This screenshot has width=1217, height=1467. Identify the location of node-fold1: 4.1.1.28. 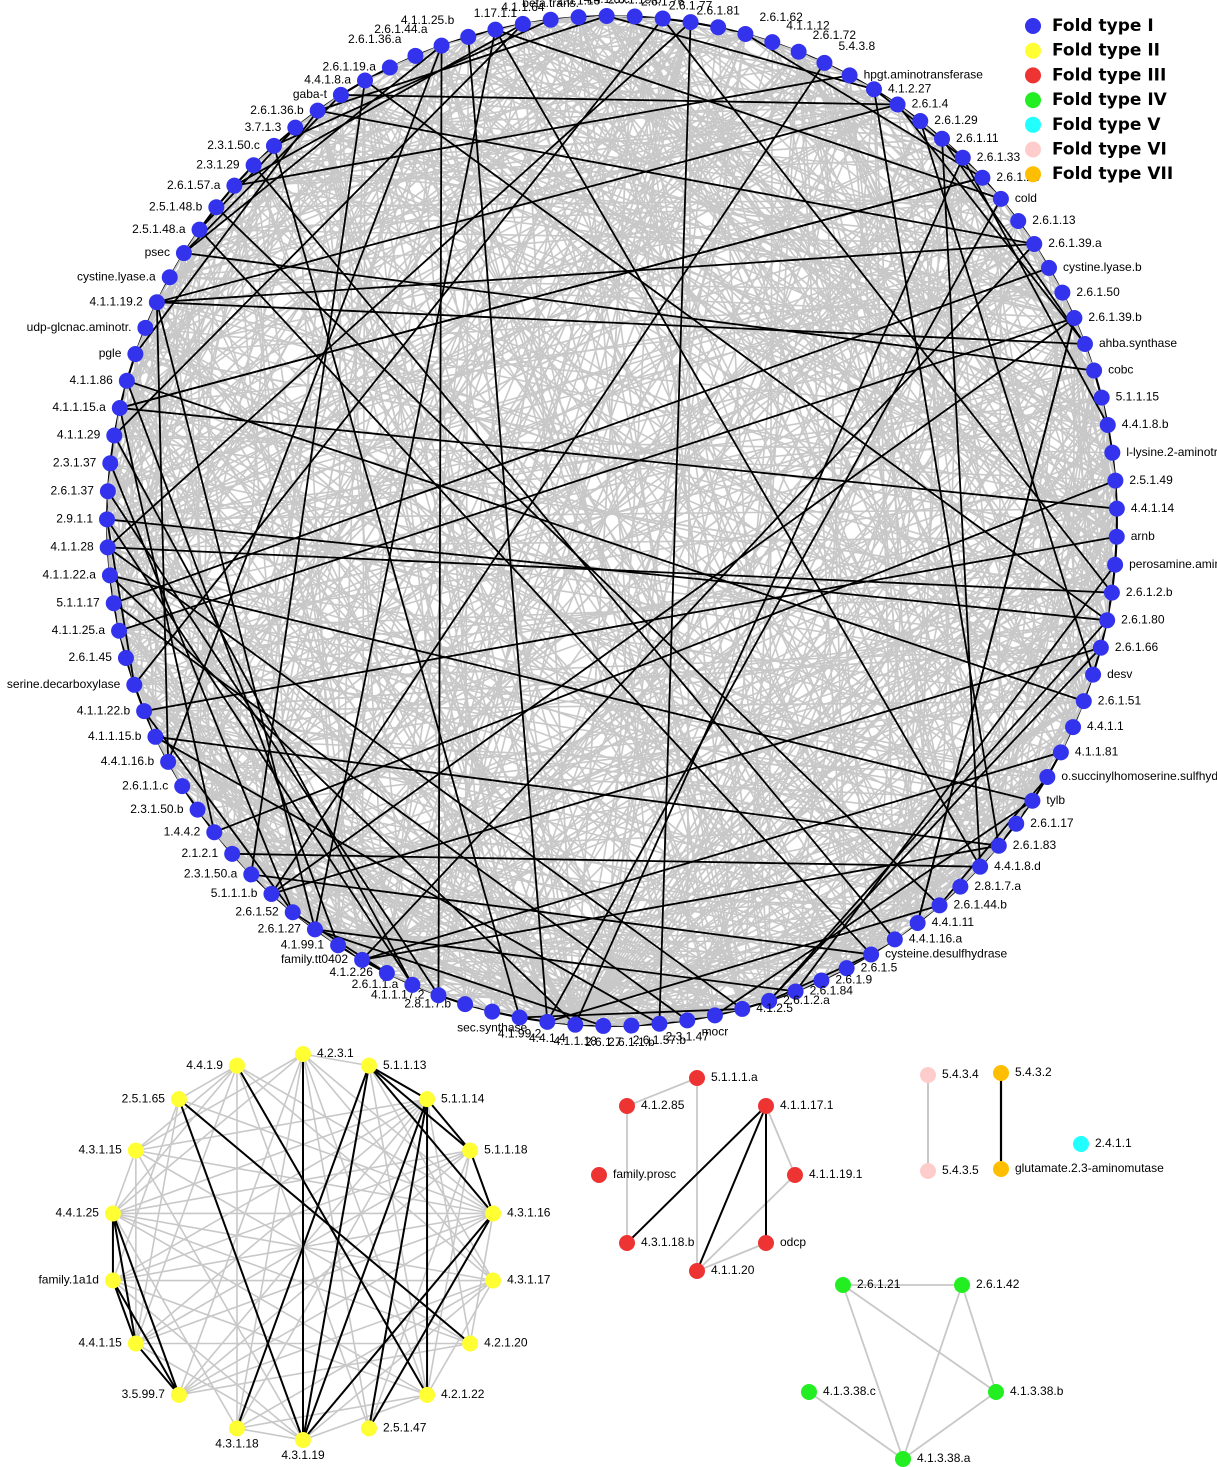
(83, 547).